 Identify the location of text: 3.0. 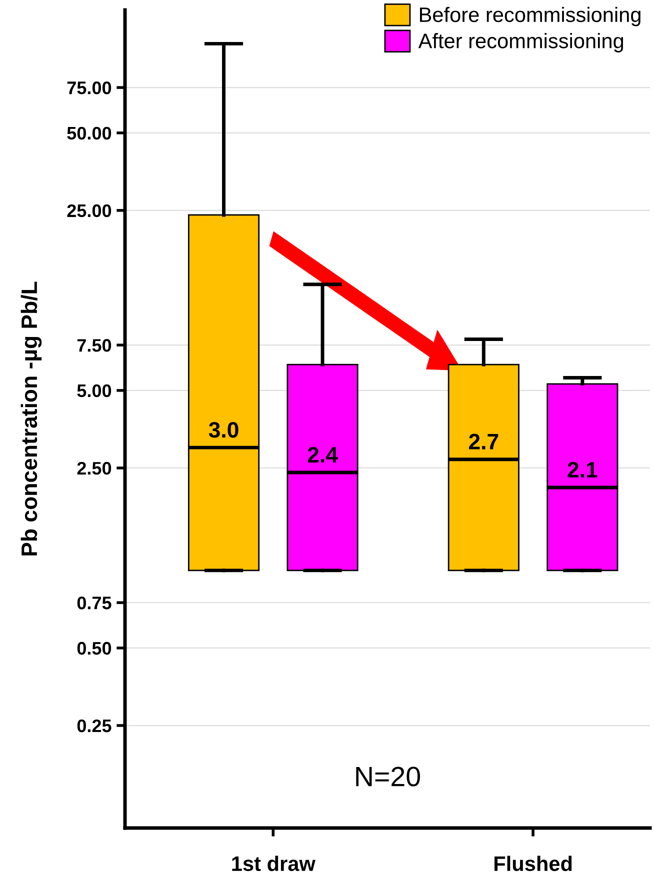
(223, 430).